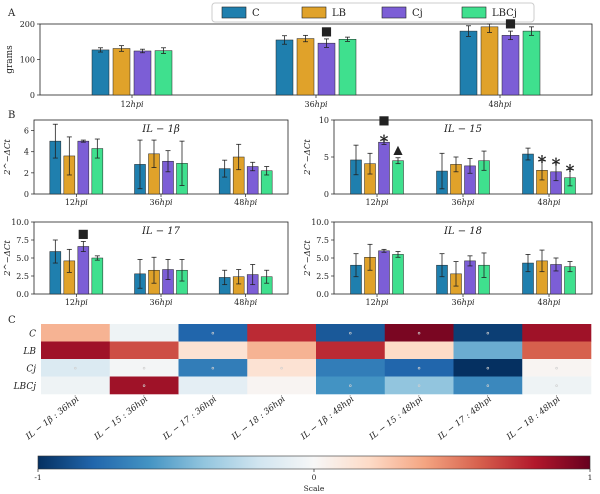 Image resolution: width=600 pixels, height=494 pixels. I want to click on x-tick-label-il-15: 36hpi, so click(462, 202).